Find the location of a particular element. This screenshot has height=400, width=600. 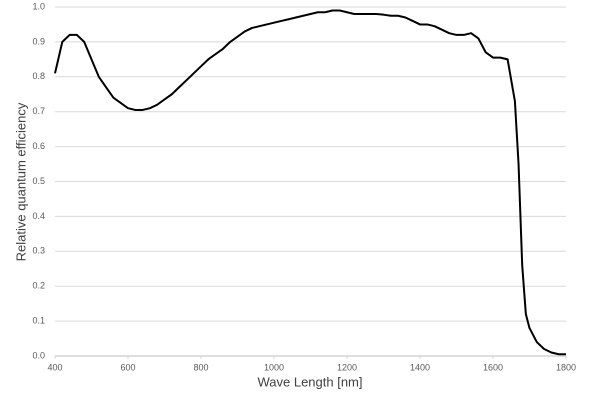

x-tick-label: 400 is located at coordinates (54, 367).